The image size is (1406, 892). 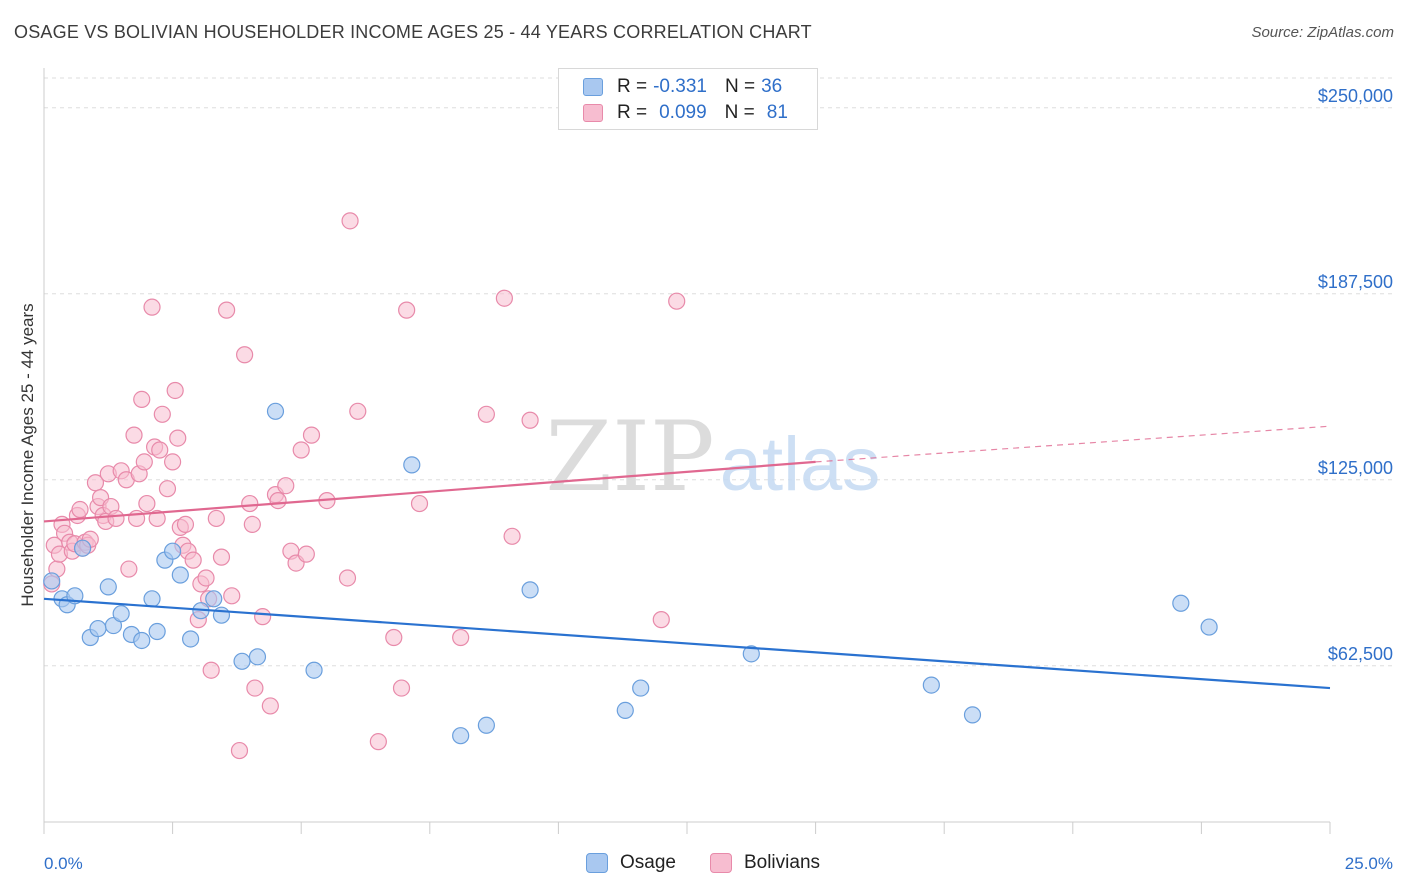 I want to click on osage-trend-line, so click(x=687, y=643).